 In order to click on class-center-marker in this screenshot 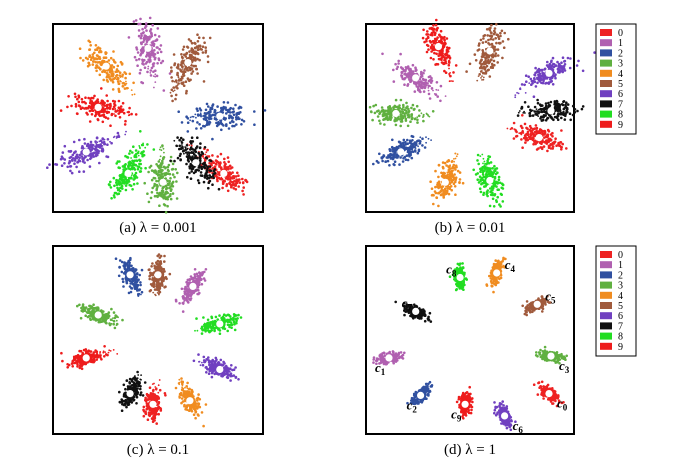, I will do `click(438, 47)`.